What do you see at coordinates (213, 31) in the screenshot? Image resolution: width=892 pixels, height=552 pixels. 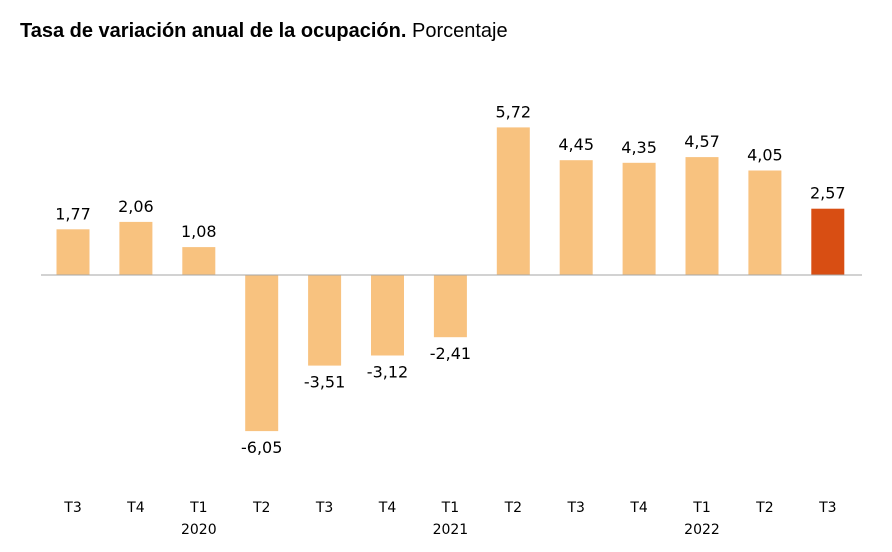 I see `chart-title-bold: Tasa de variación anual de la ocupación.` at bounding box center [213, 31].